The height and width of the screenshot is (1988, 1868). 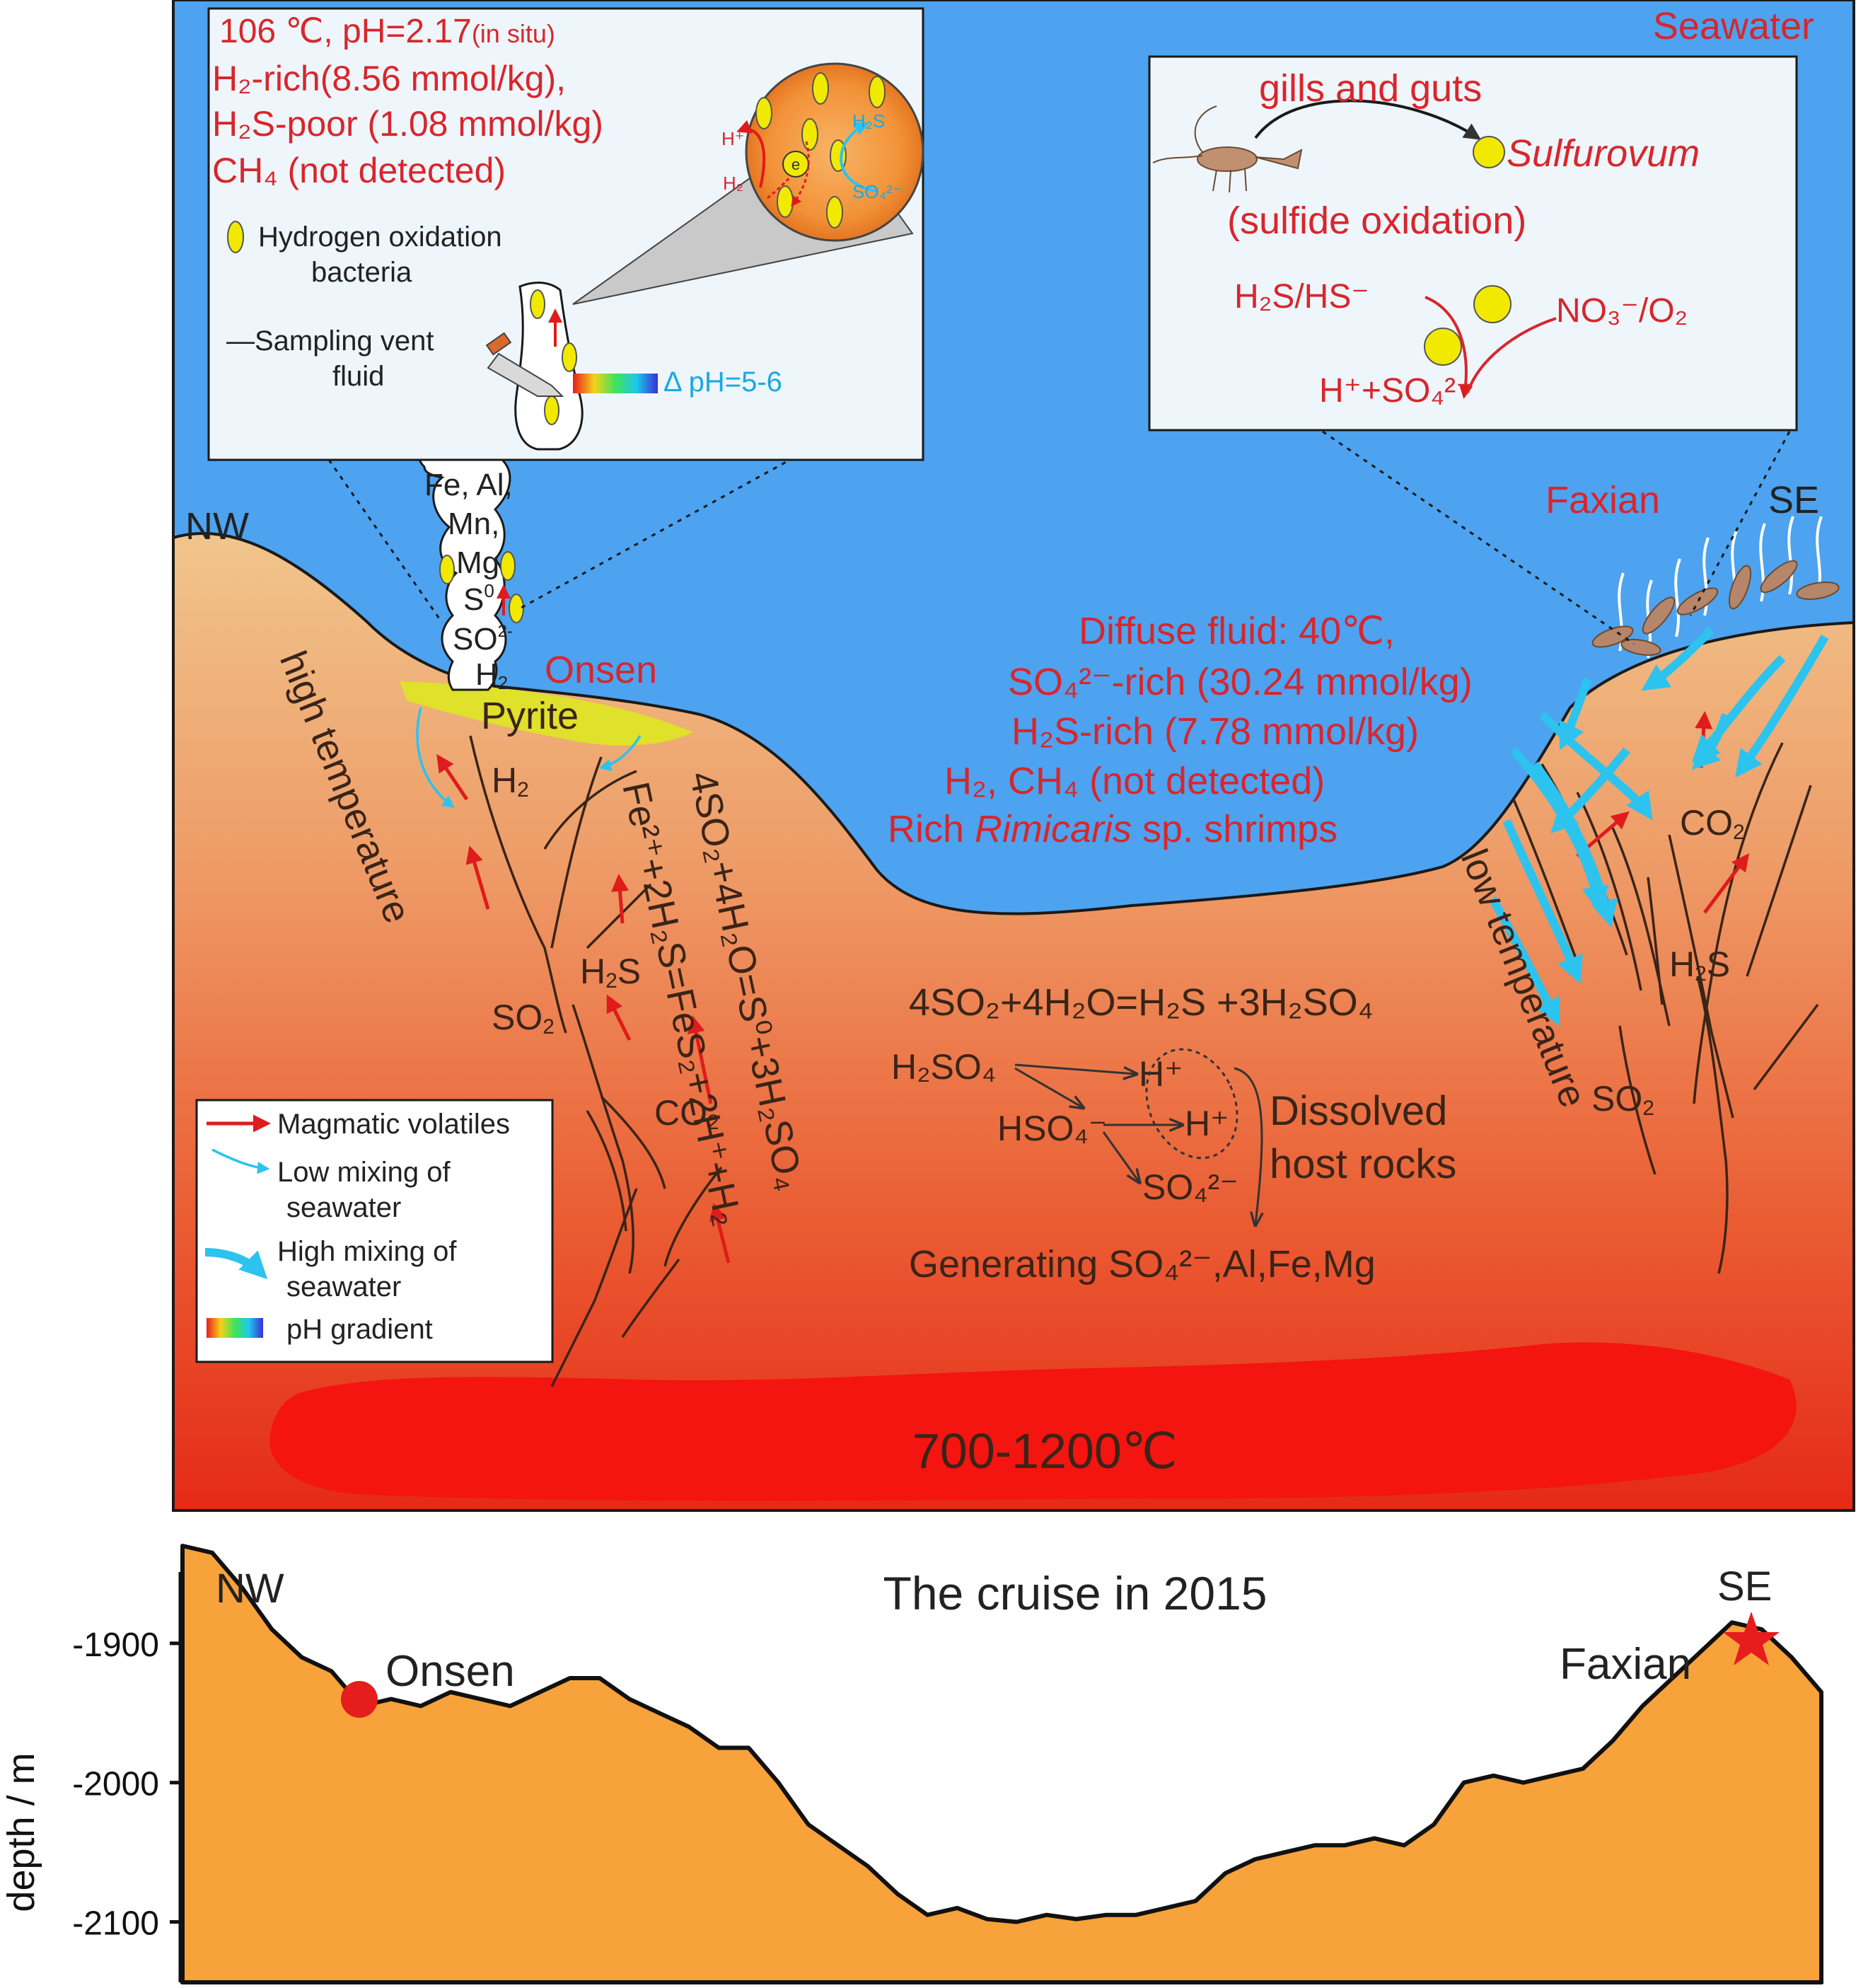 What do you see at coordinates (1207, 1123) in the screenshot?
I see `h-plus-label-2: H⁺` at bounding box center [1207, 1123].